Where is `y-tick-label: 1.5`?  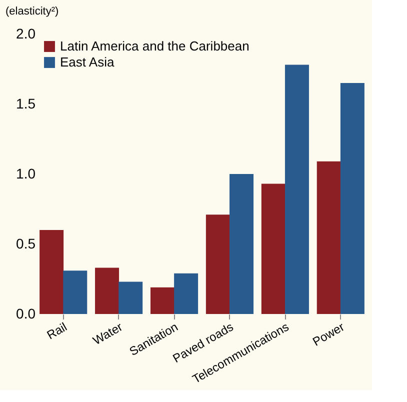 y-tick-label: 1.5 is located at coordinates (26, 104).